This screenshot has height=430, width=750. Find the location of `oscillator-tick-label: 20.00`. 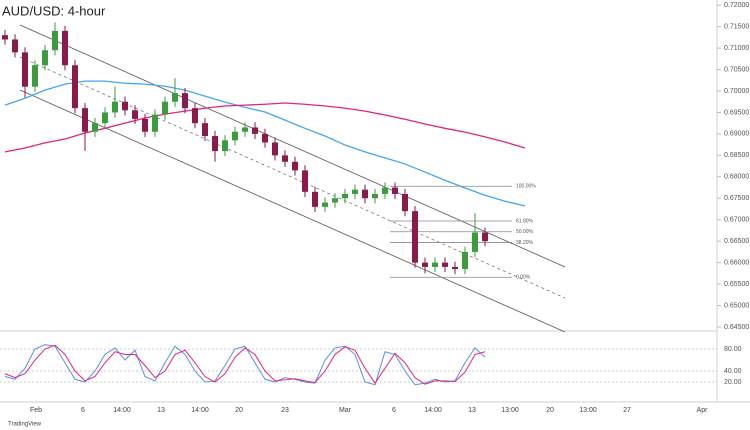

oscillator-tick-label: 20.00 is located at coordinates (733, 382).